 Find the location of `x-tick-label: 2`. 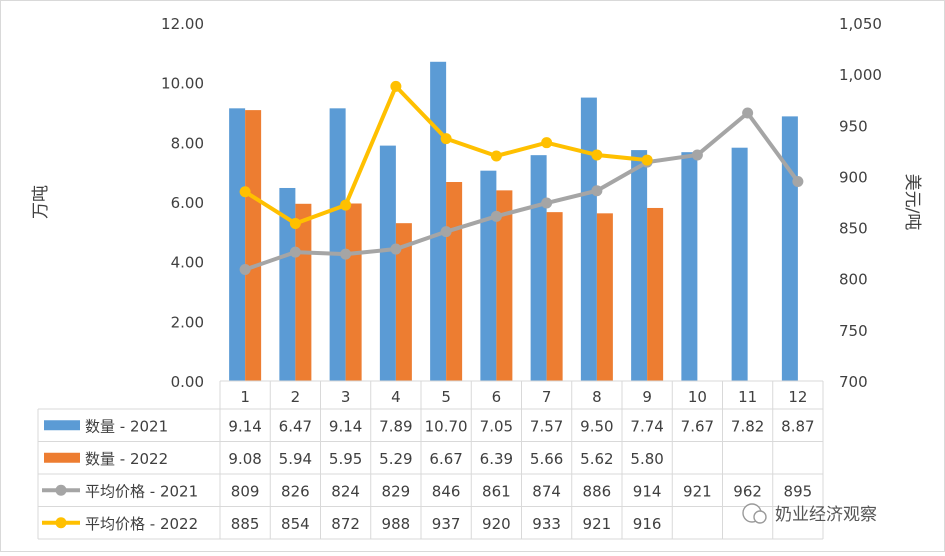

x-tick-label: 2 is located at coordinates (296, 397).